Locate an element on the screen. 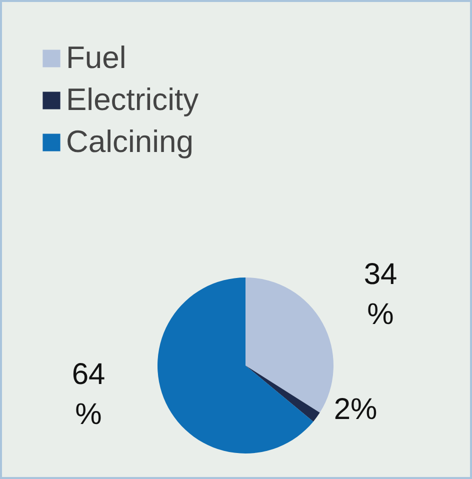 The height and width of the screenshot is (479, 472). data-label: 2% is located at coordinates (356, 409).